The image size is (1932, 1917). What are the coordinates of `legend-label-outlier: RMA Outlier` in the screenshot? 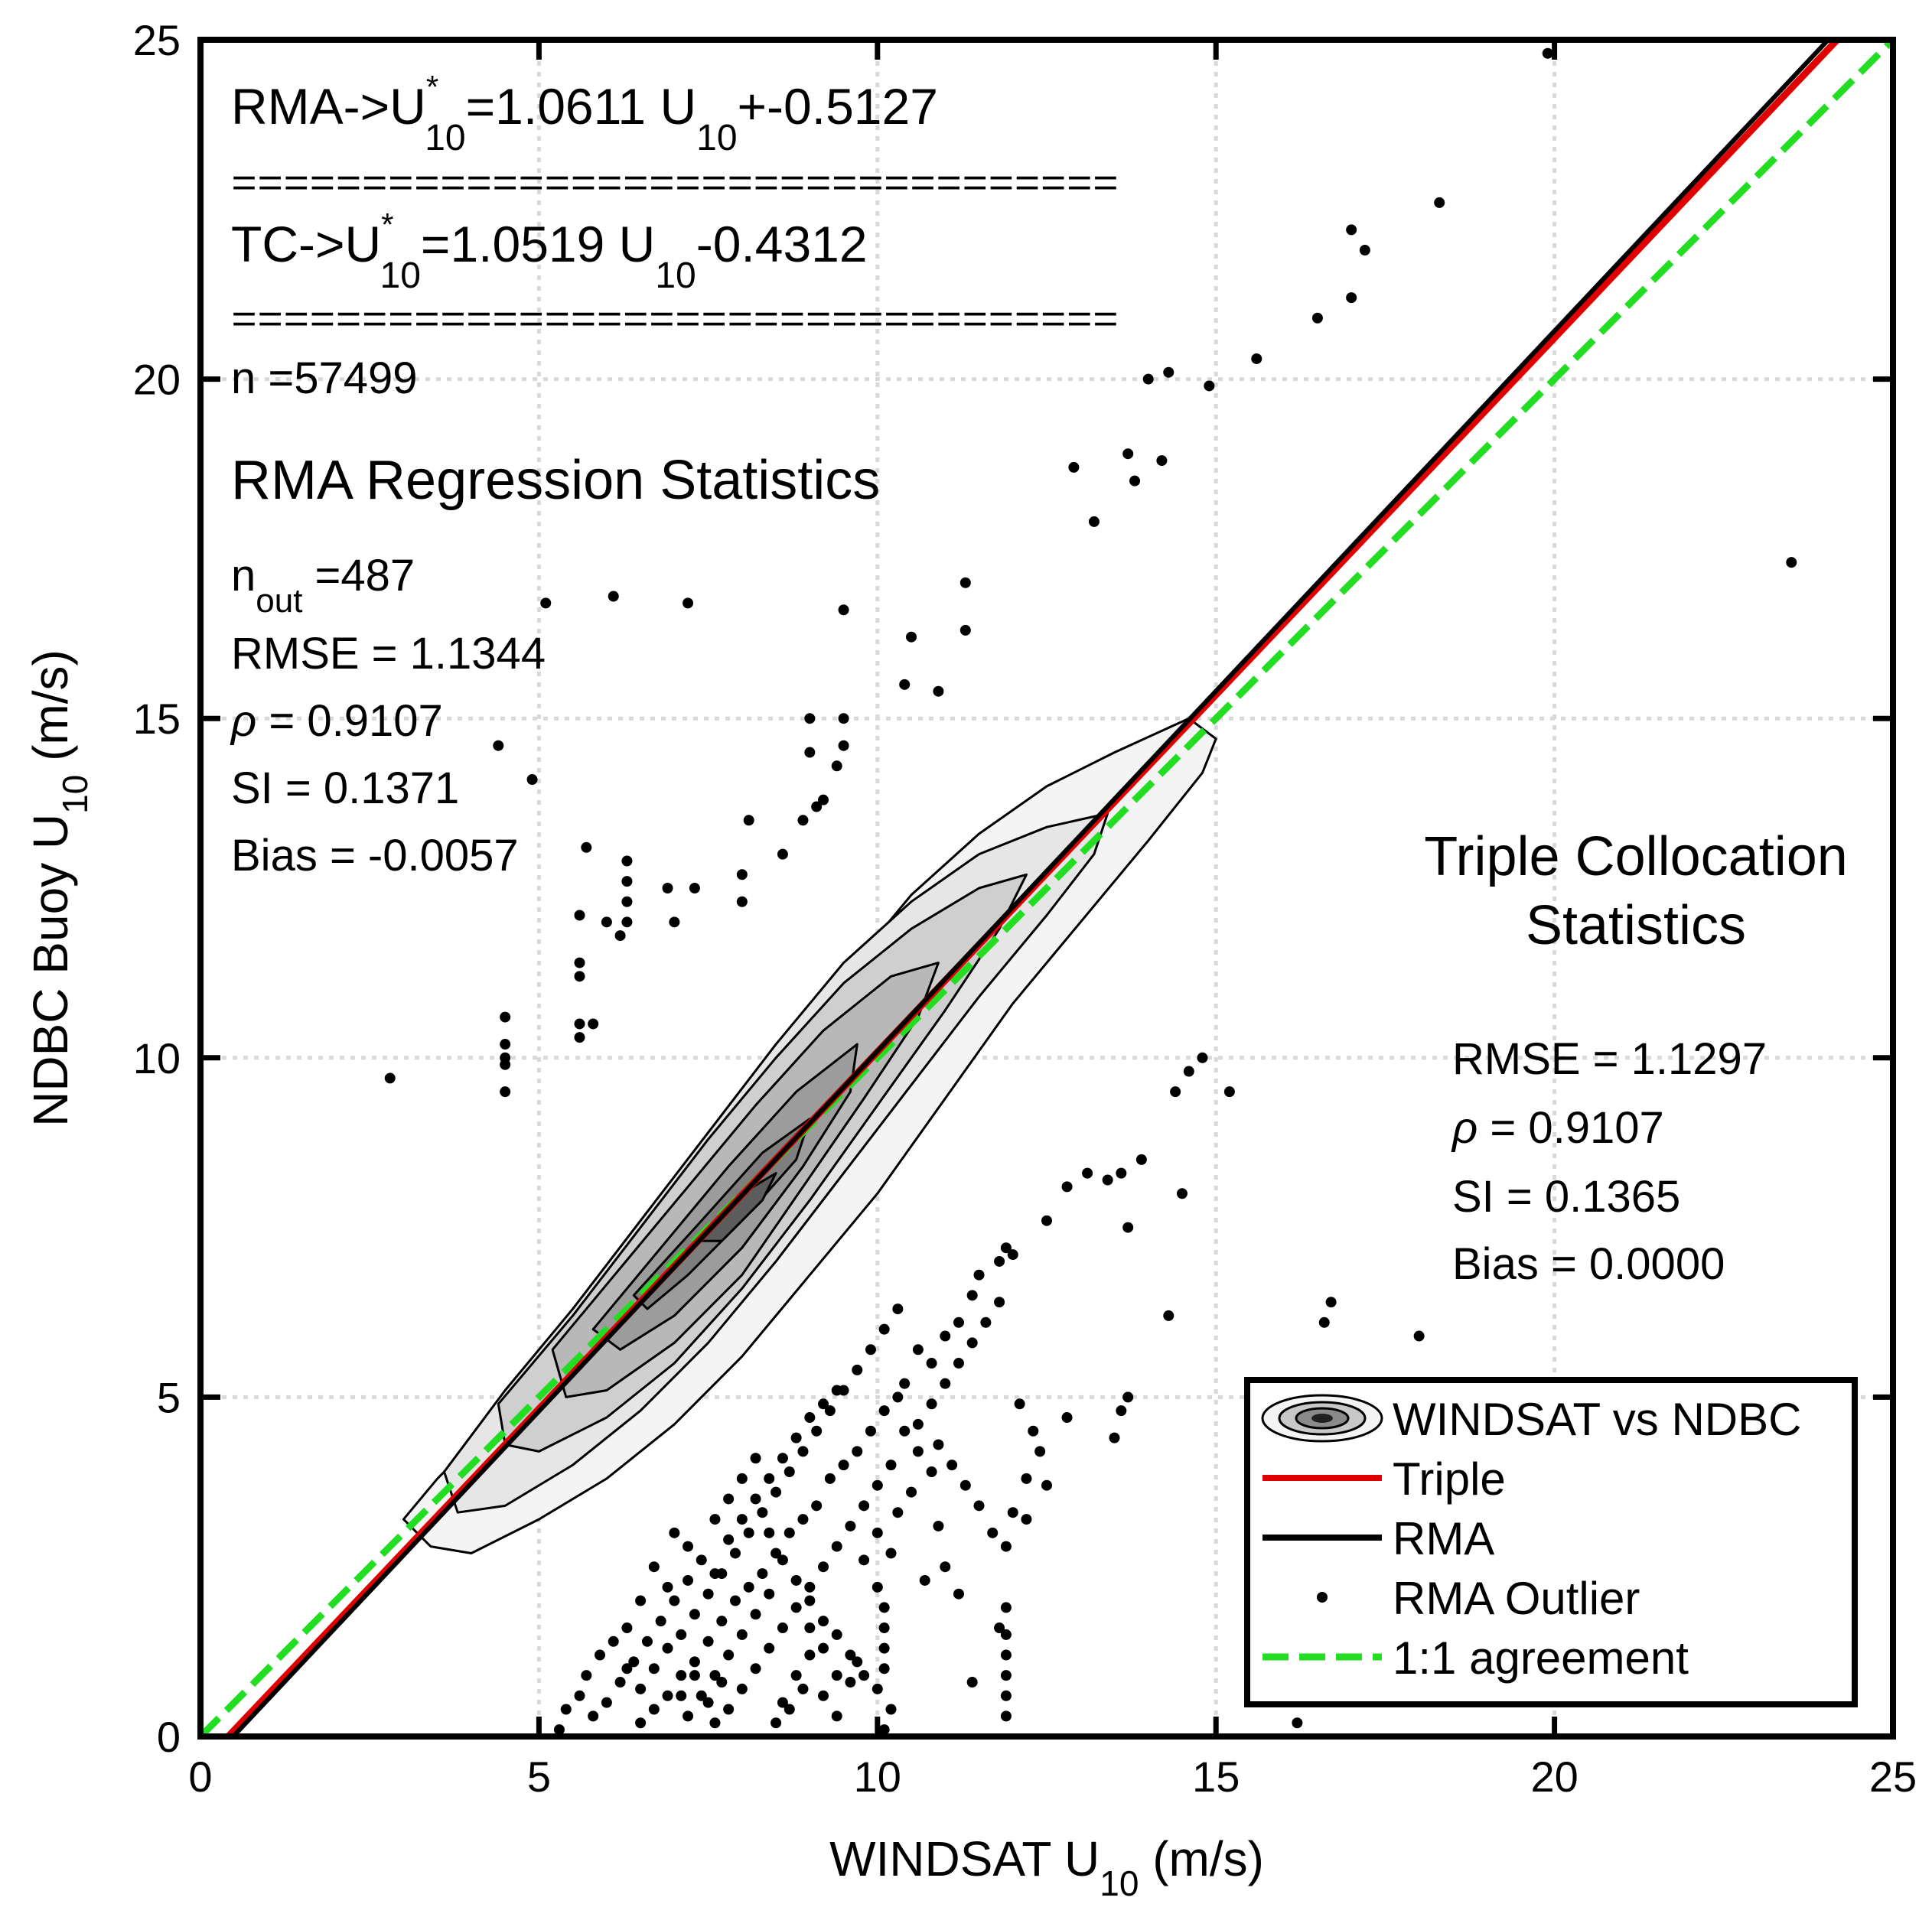 It's located at (1516, 1598).